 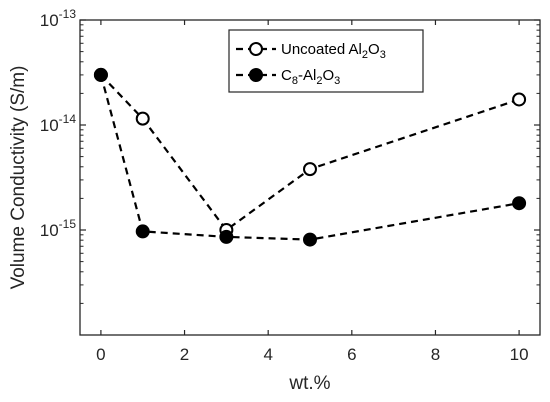 What do you see at coordinates (321, 49) in the screenshot?
I see `legend-label-part: Uncoated Al` at bounding box center [321, 49].